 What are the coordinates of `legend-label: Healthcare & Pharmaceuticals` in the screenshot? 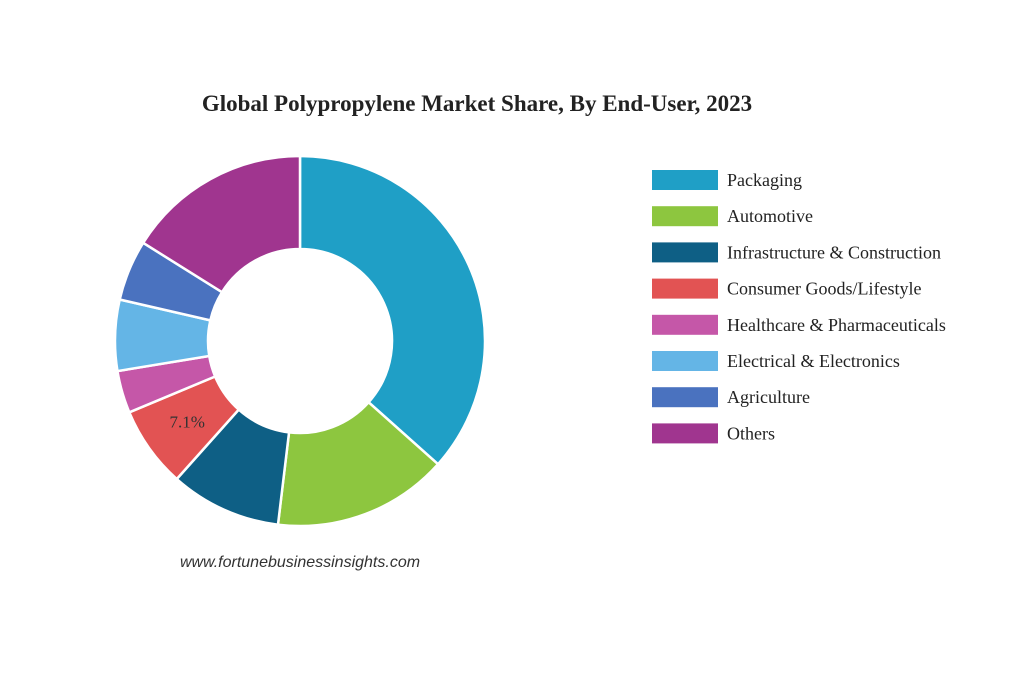 It's located at (836, 325).